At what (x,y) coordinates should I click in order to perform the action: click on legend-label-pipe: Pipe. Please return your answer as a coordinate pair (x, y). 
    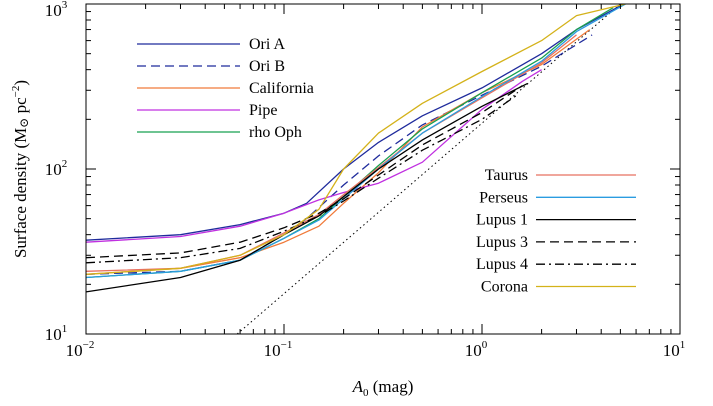
    Looking at the image, I should click on (263, 110).